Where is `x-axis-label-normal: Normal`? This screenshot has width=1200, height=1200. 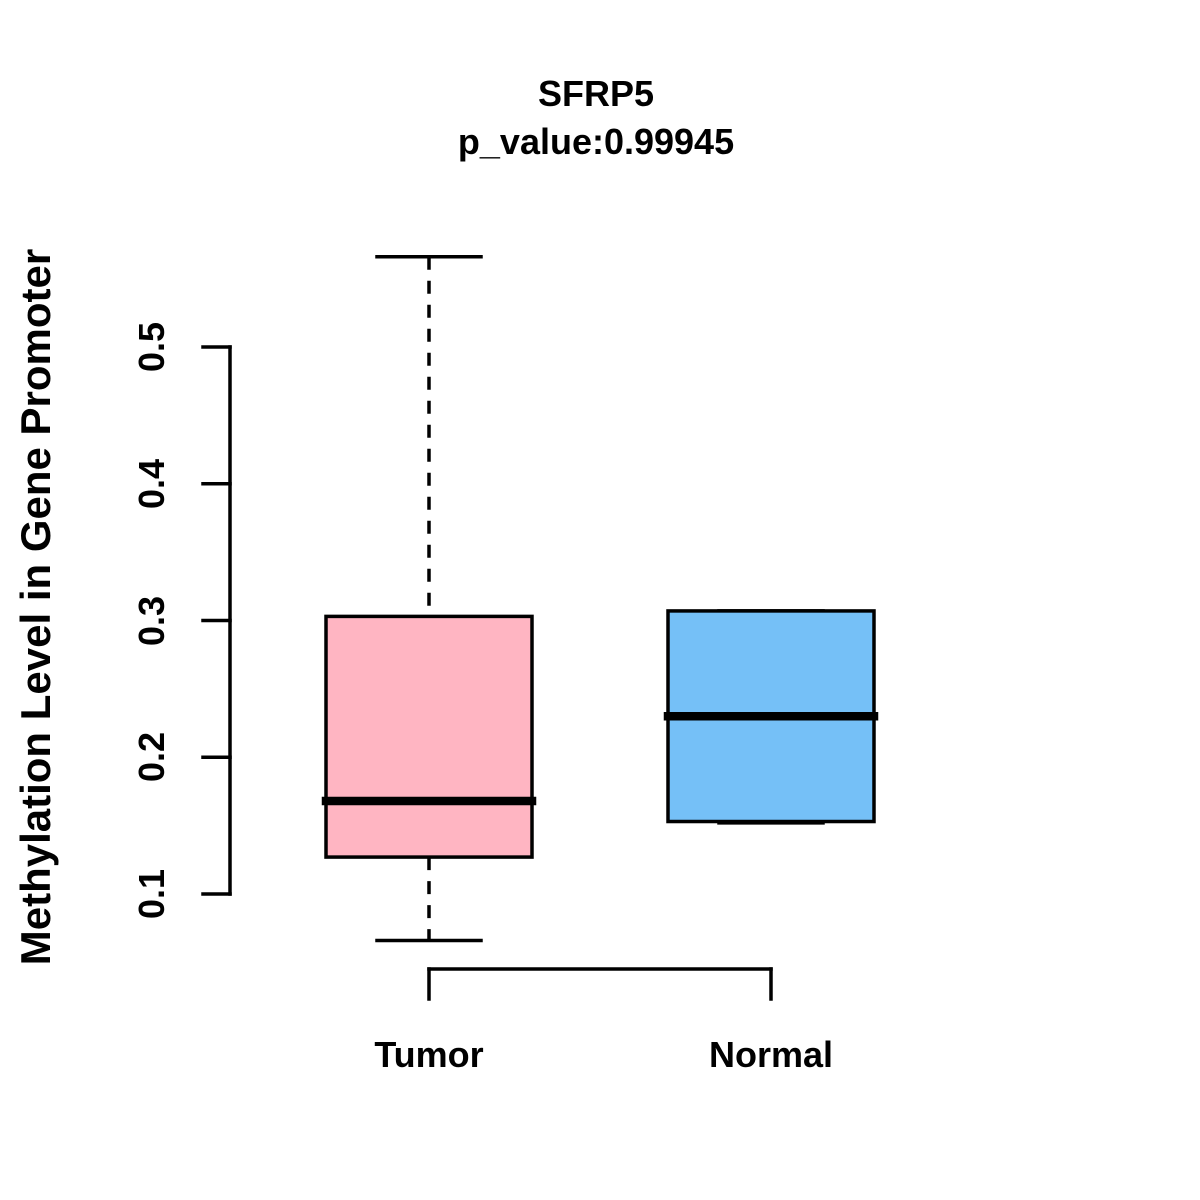
x-axis-label-normal: Normal is located at coordinates (771, 1054).